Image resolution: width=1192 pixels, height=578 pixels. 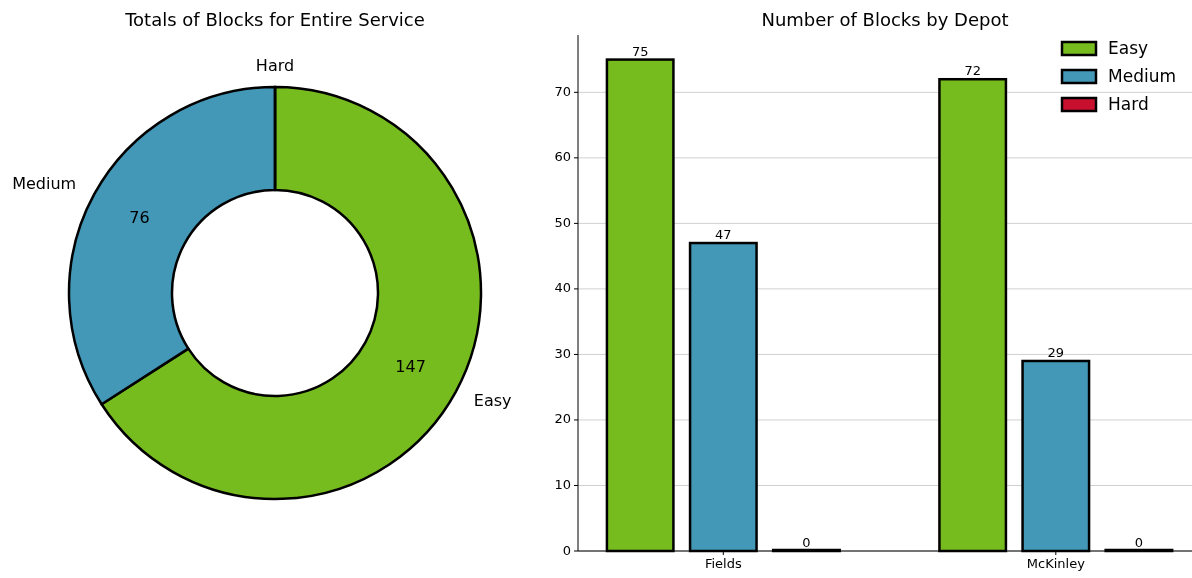 What do you see at coordinates (1056, 352) in the screenshot?
I see `data-label: 29` at bounding box center [1056, 352].